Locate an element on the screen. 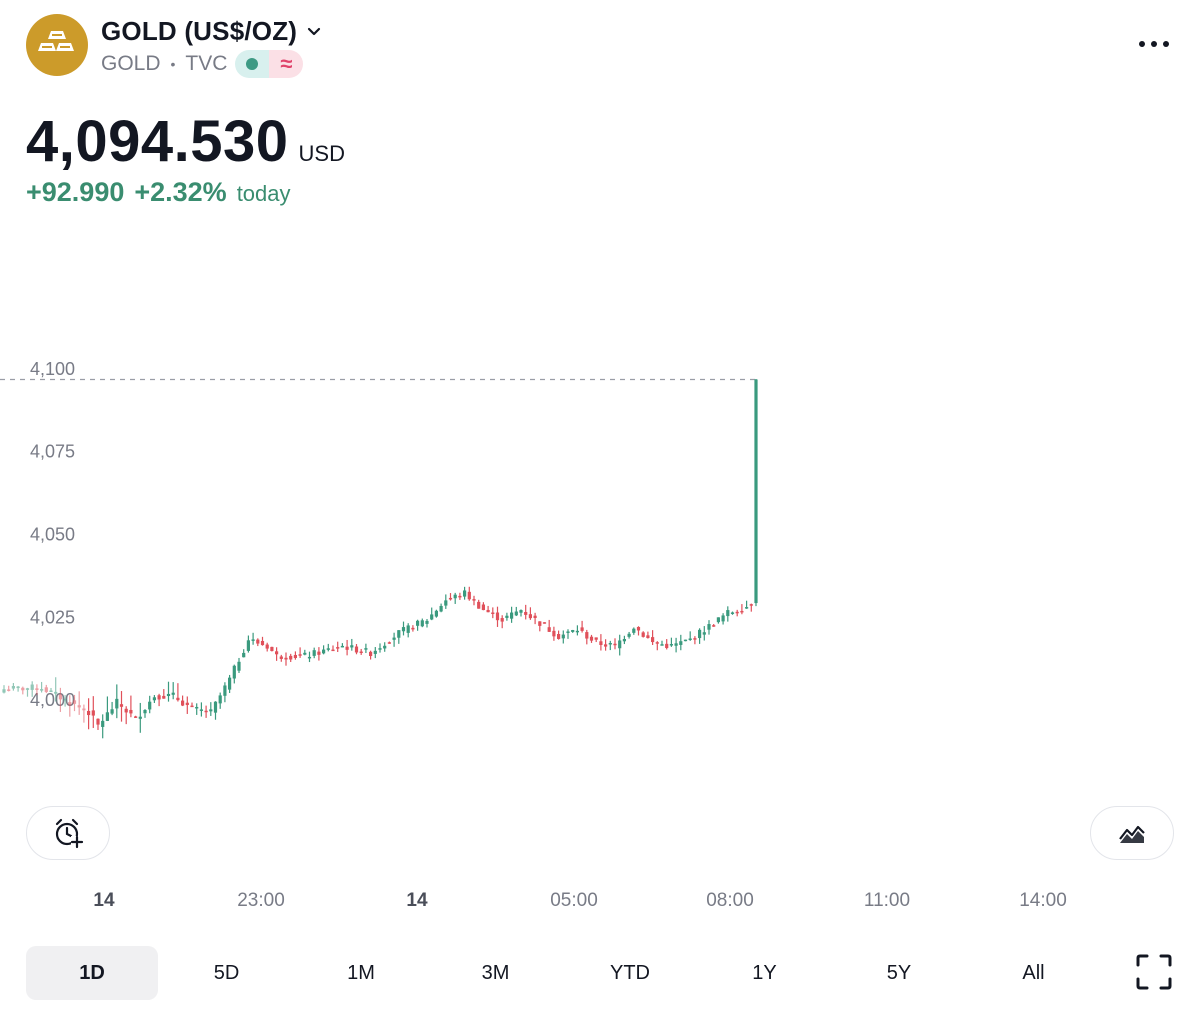 This screenshot has width=1200, height=1022. range-1m-button: 1M is located at coordinates (361, 972).